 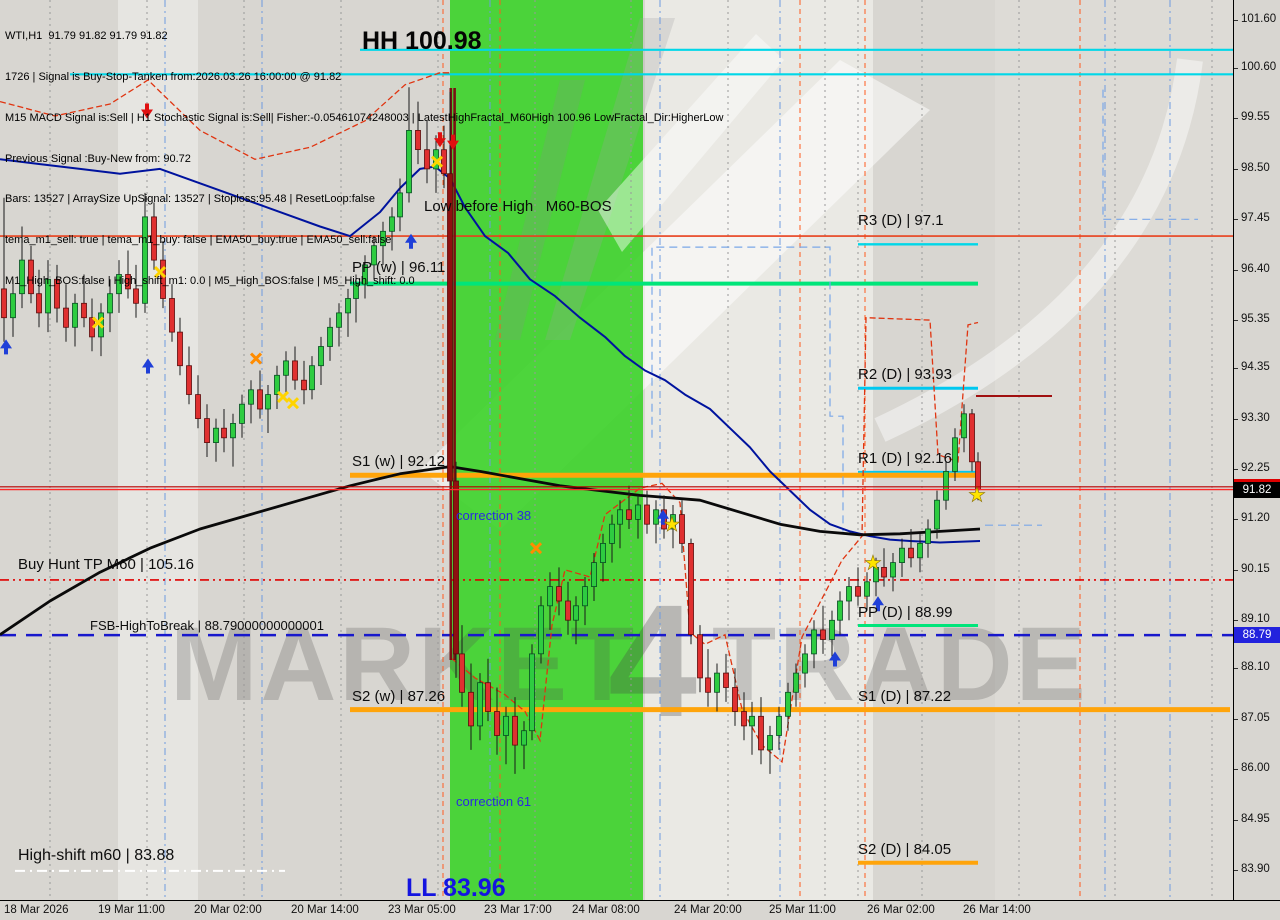 I want to click on current-price-tag: 91.82, so click(x=1257, y=490).